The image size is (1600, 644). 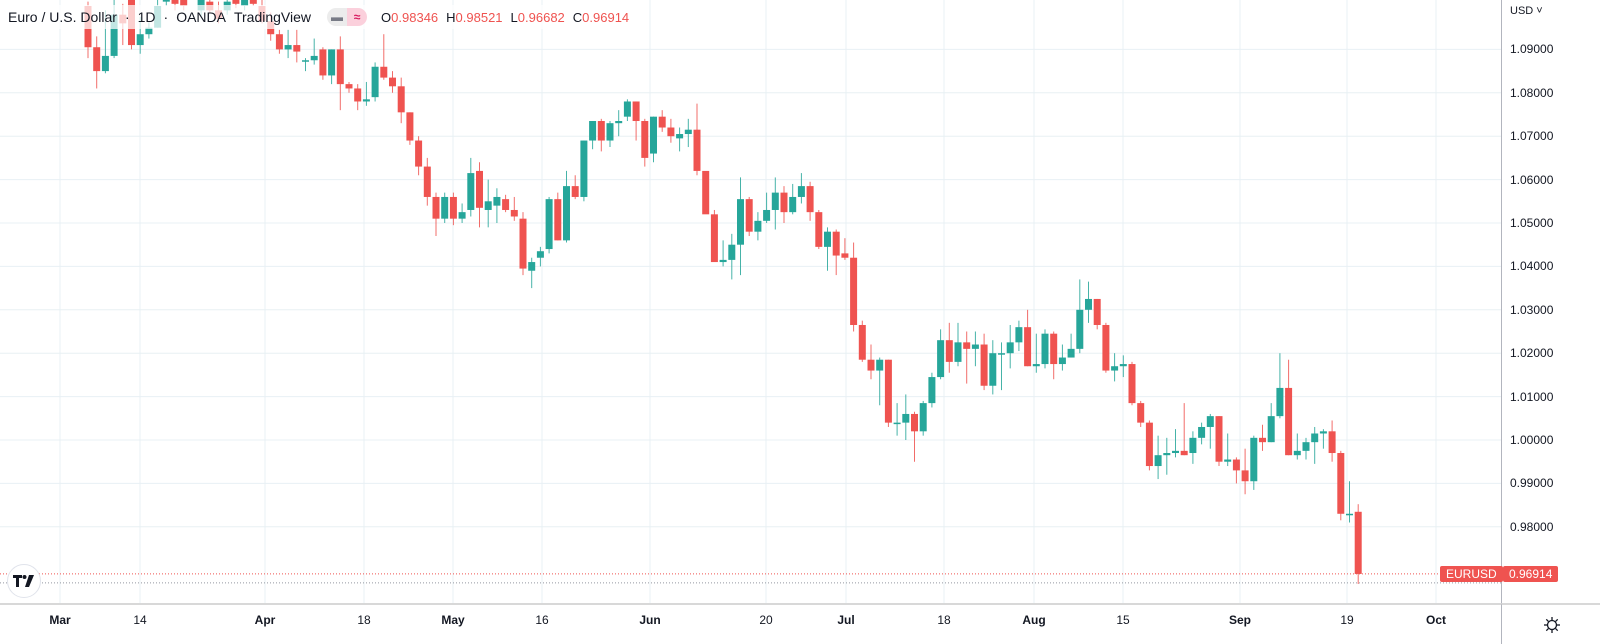 I want to click on time-tick: 16, so click(x=542, y=620).